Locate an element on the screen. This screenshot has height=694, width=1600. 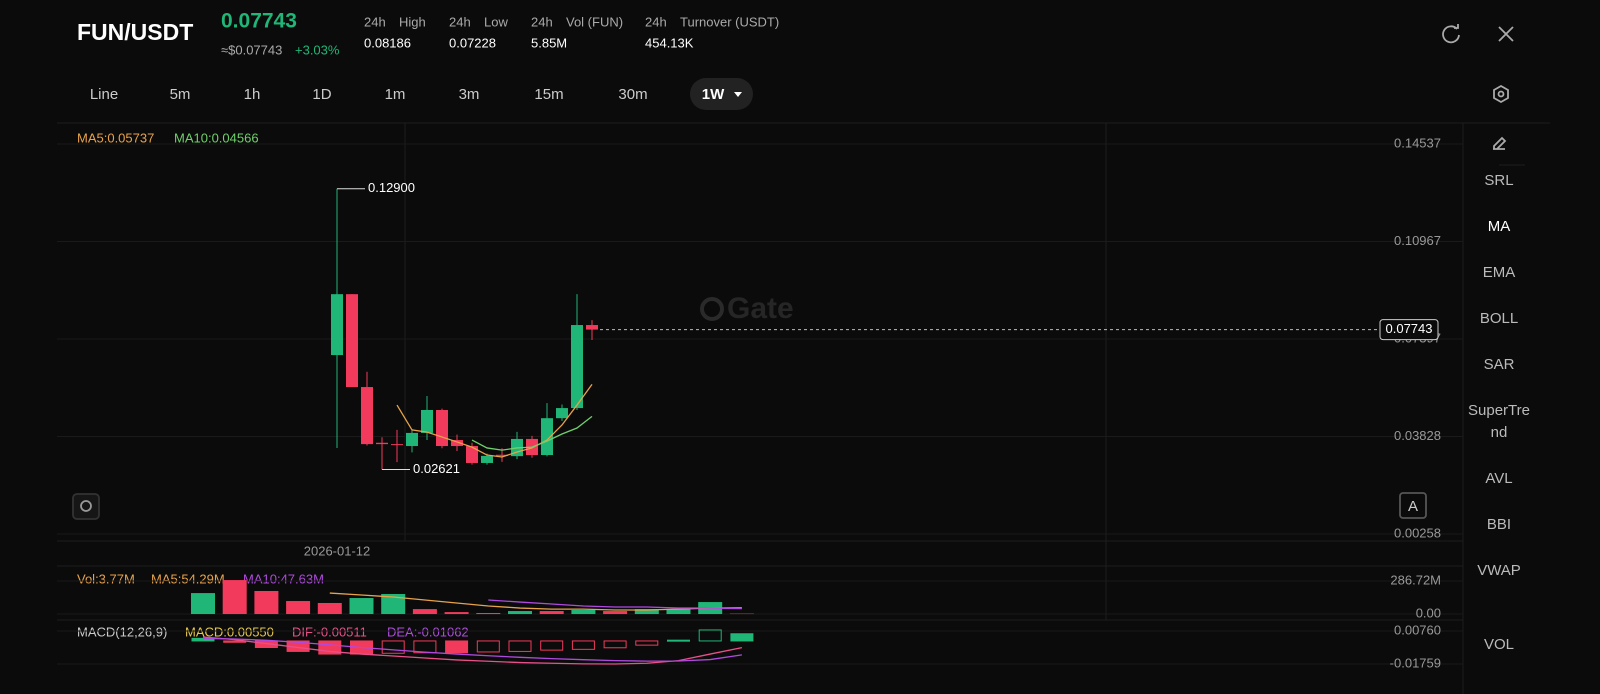
price-usd: ≈$0.07743 is located at coordinates (251, 49).